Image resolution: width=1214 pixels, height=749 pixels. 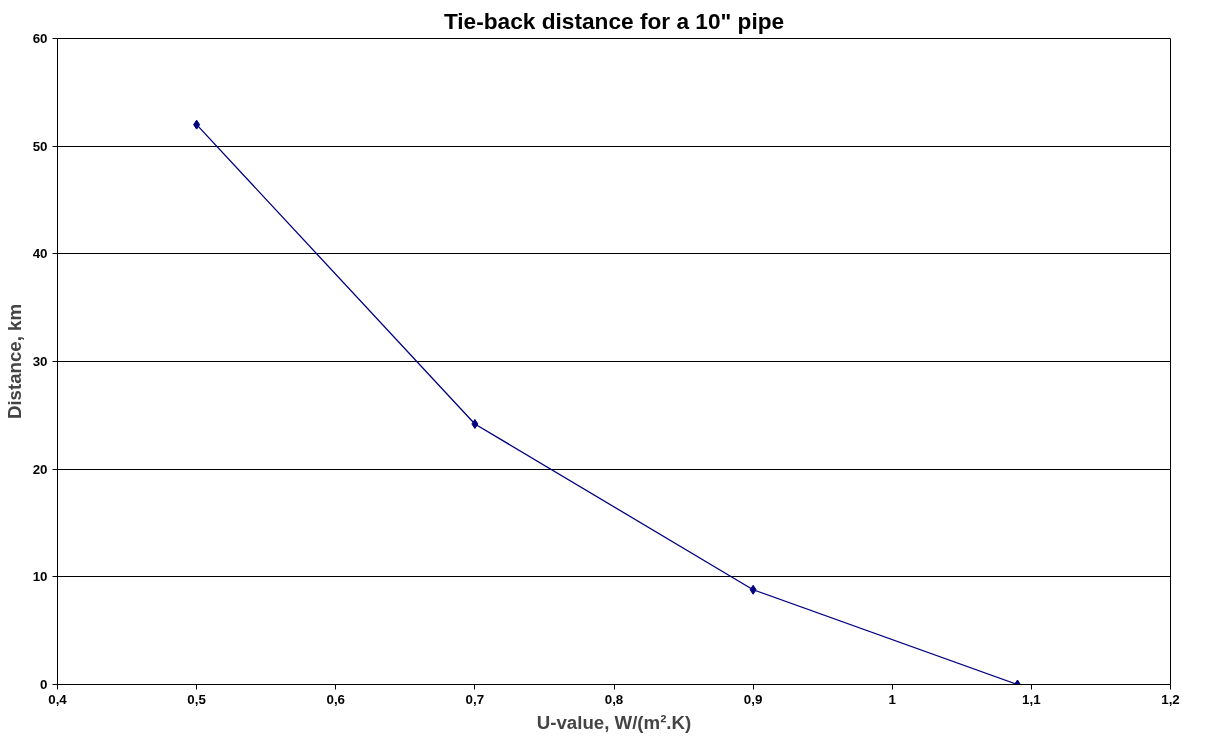 I want to click on x-tick-label: 1,1, so click(x=1032, y=699).